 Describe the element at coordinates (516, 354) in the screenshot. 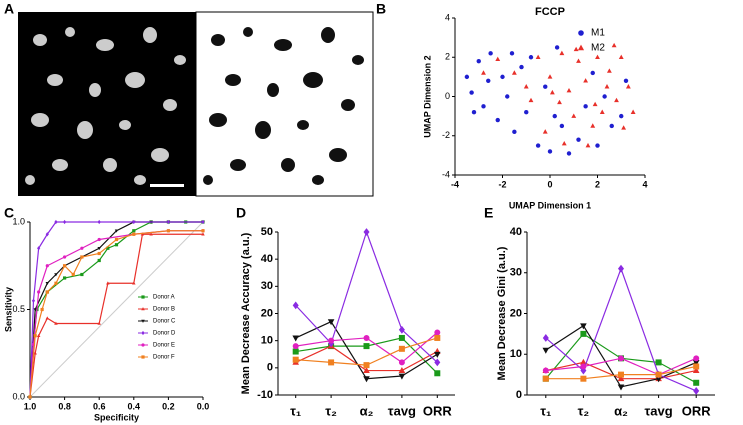

I see `y-tick-label: 10` at that location.